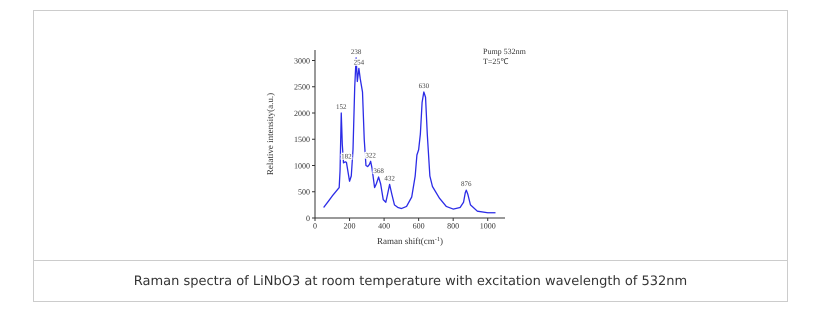 This screenshot has height=322, width=817. I want to click on x-axis-title: Raman shift(cm$^{-1}$), so click(410, 241).